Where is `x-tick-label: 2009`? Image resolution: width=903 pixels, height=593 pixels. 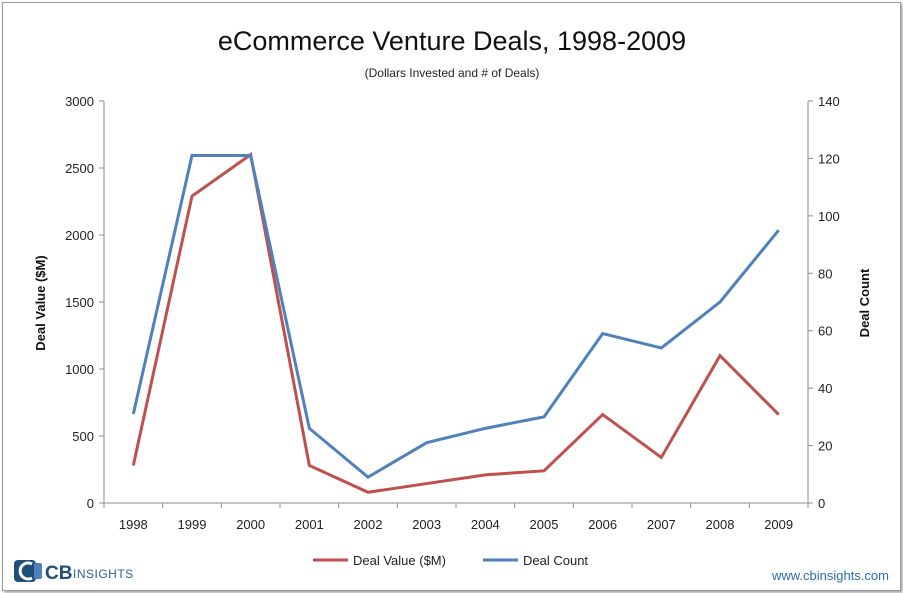
x-tick-label: 2009 is located at coordinates (778, 524).